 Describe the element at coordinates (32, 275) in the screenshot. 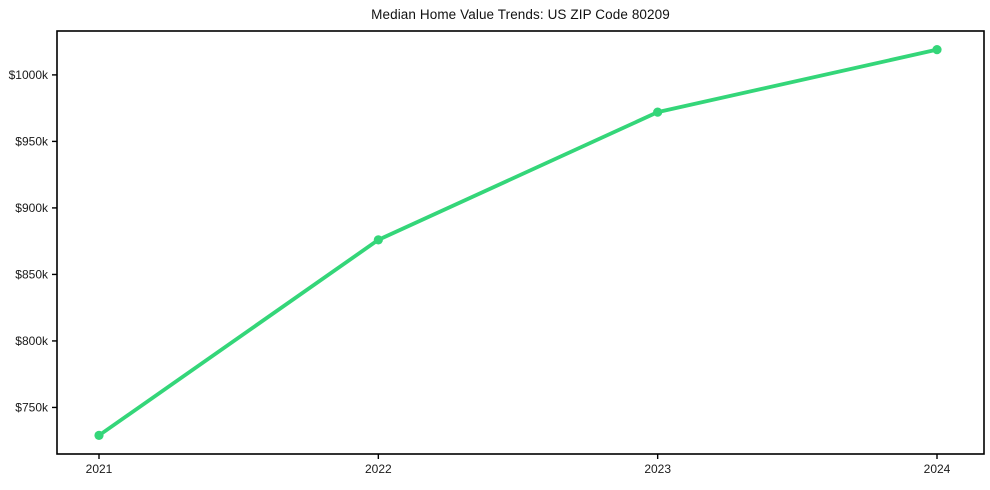

I see `y-axis-tick-label: $850k` at that location.